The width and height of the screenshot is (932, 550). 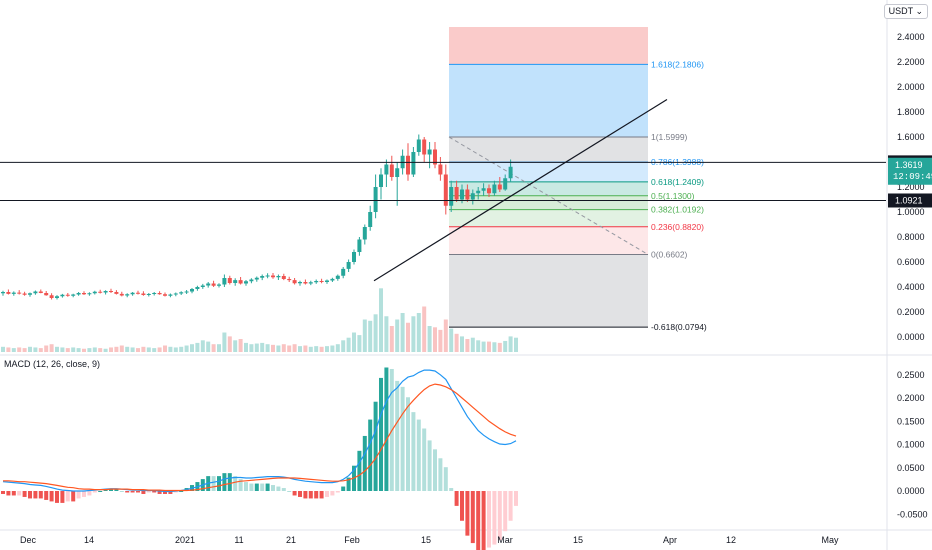 I want to click on fib-level-label: 1.618(2.1806), so click(x=677, y=64).